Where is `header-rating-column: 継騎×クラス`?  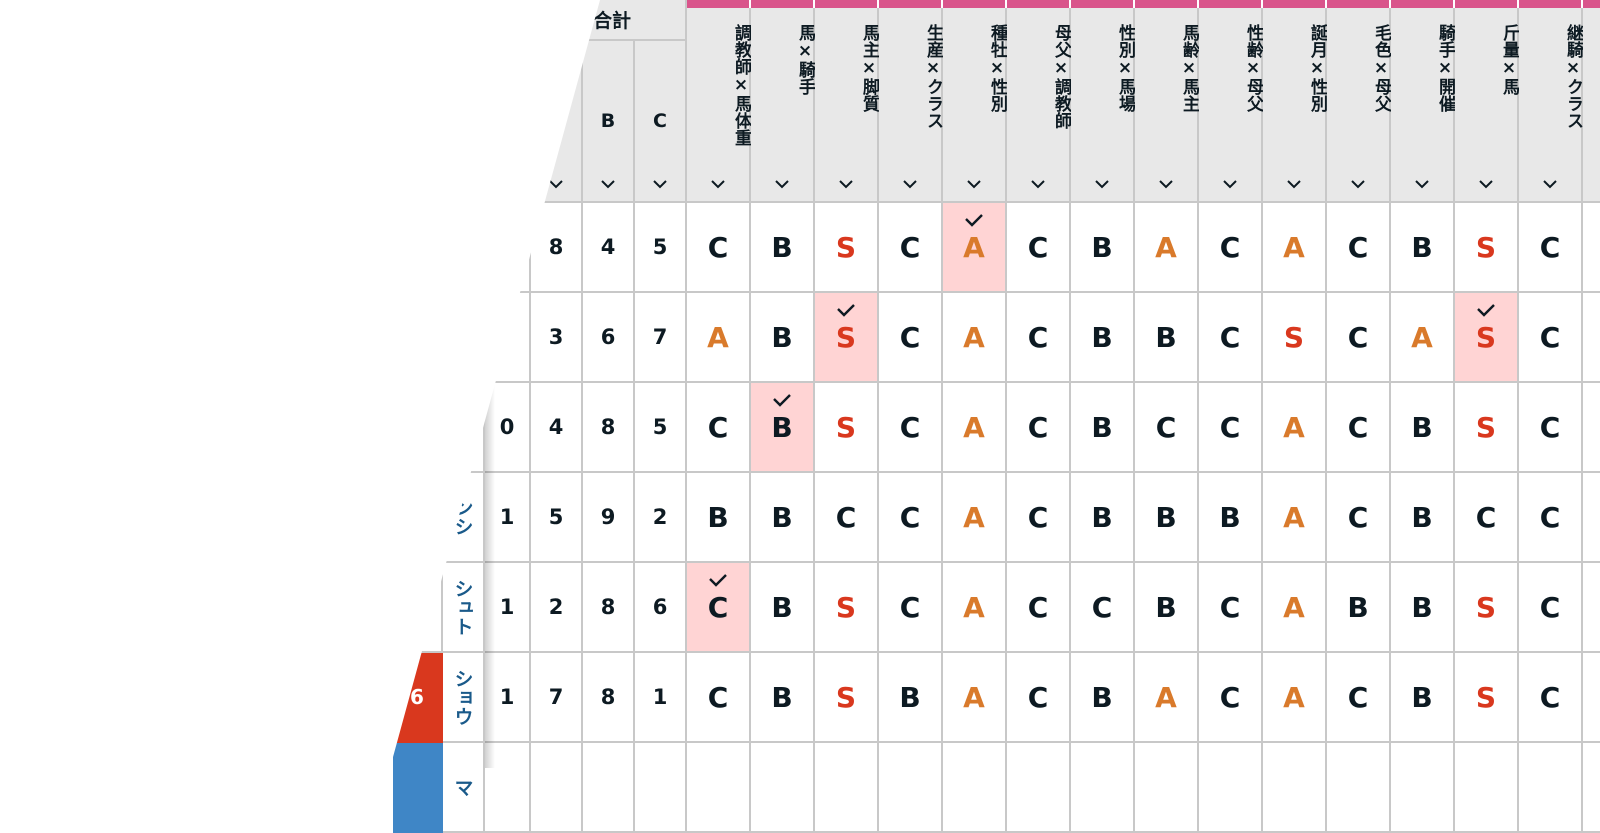
header-rating-column: 継騎×クラス is located at coordinates (1551, 105).